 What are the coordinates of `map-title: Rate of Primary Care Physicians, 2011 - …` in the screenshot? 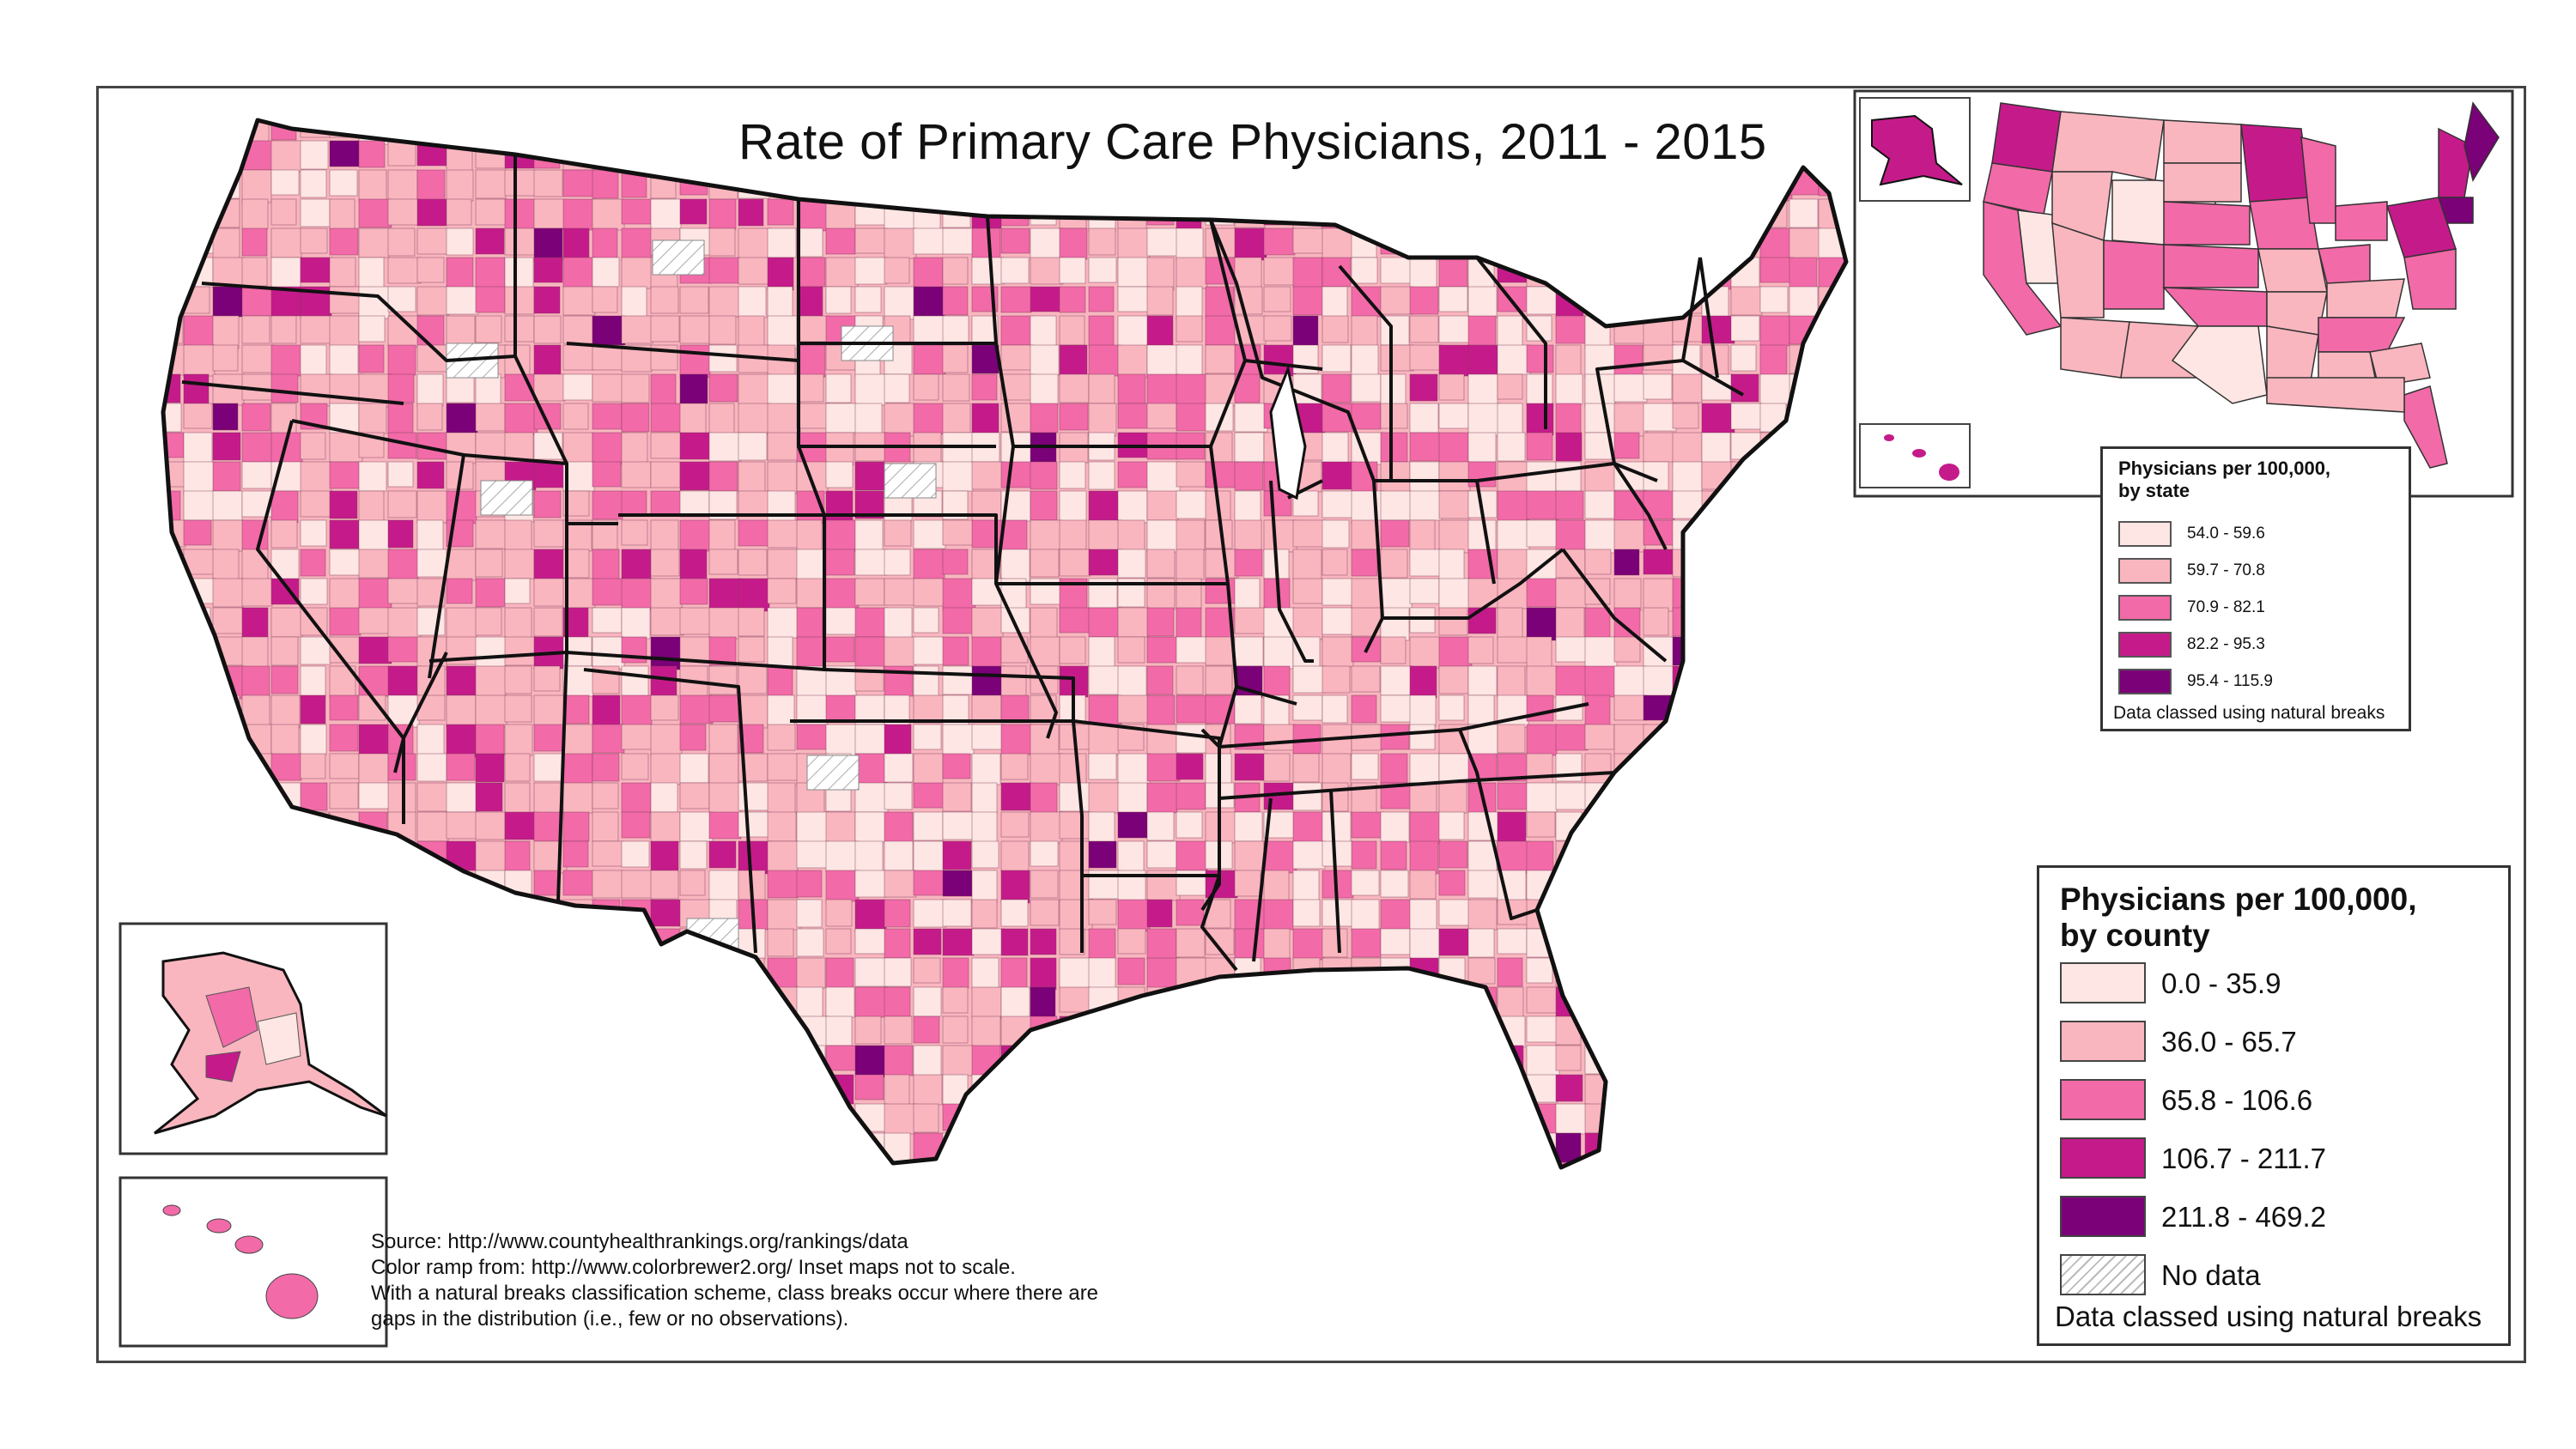 It's located at (1252, 142).